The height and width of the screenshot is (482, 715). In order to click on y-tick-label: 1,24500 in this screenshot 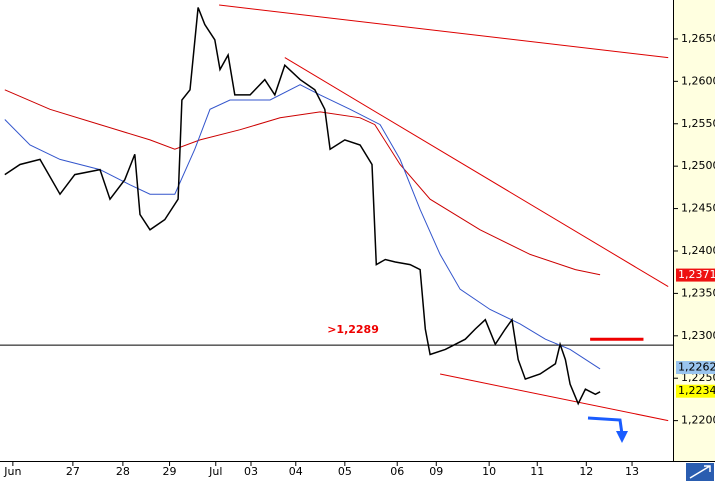, I will do `click(698, 208)`.